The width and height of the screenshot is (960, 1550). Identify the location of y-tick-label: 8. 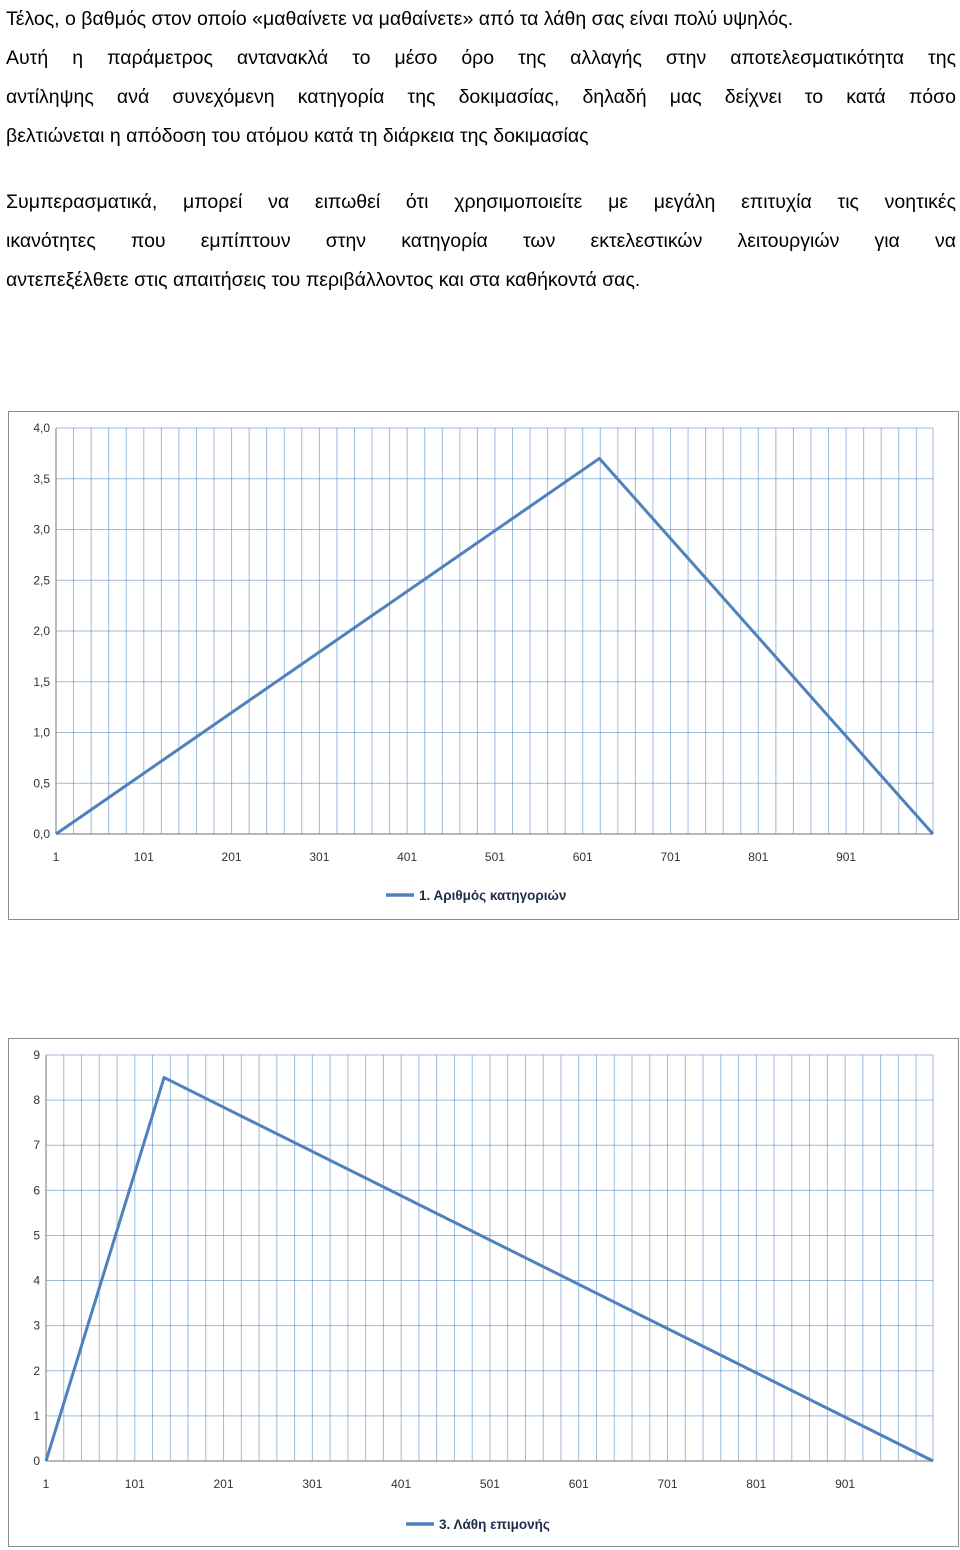
(36, 1100).